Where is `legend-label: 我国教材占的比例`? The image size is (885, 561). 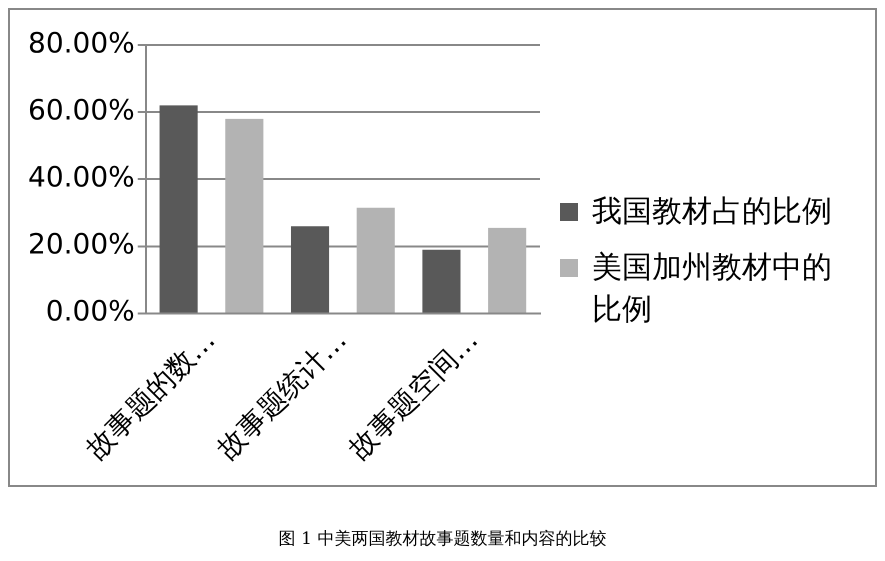 legend-label: 我国教材占的比例 is located at coordinates (712, 211).